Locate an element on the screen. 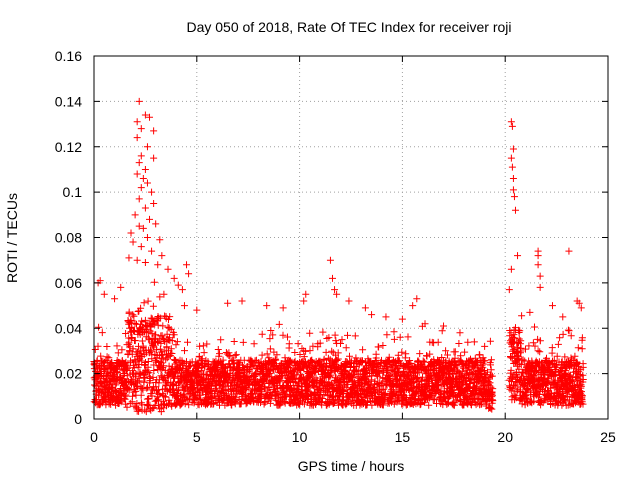 This screenshot has width=640, height=480. y-axis-title: ROTI / TECUs is located at coordinates (12, 238).